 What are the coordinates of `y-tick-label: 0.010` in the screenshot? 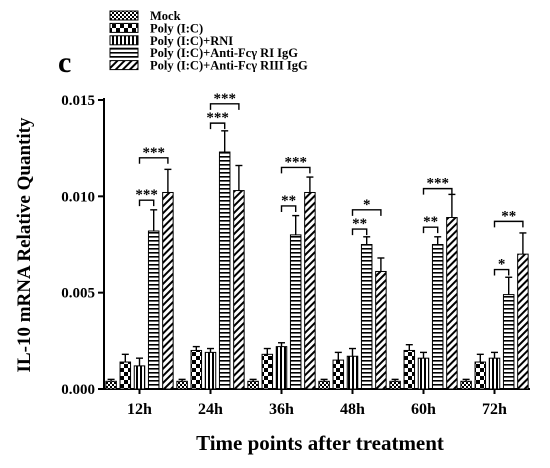 It's located at (78, 197).